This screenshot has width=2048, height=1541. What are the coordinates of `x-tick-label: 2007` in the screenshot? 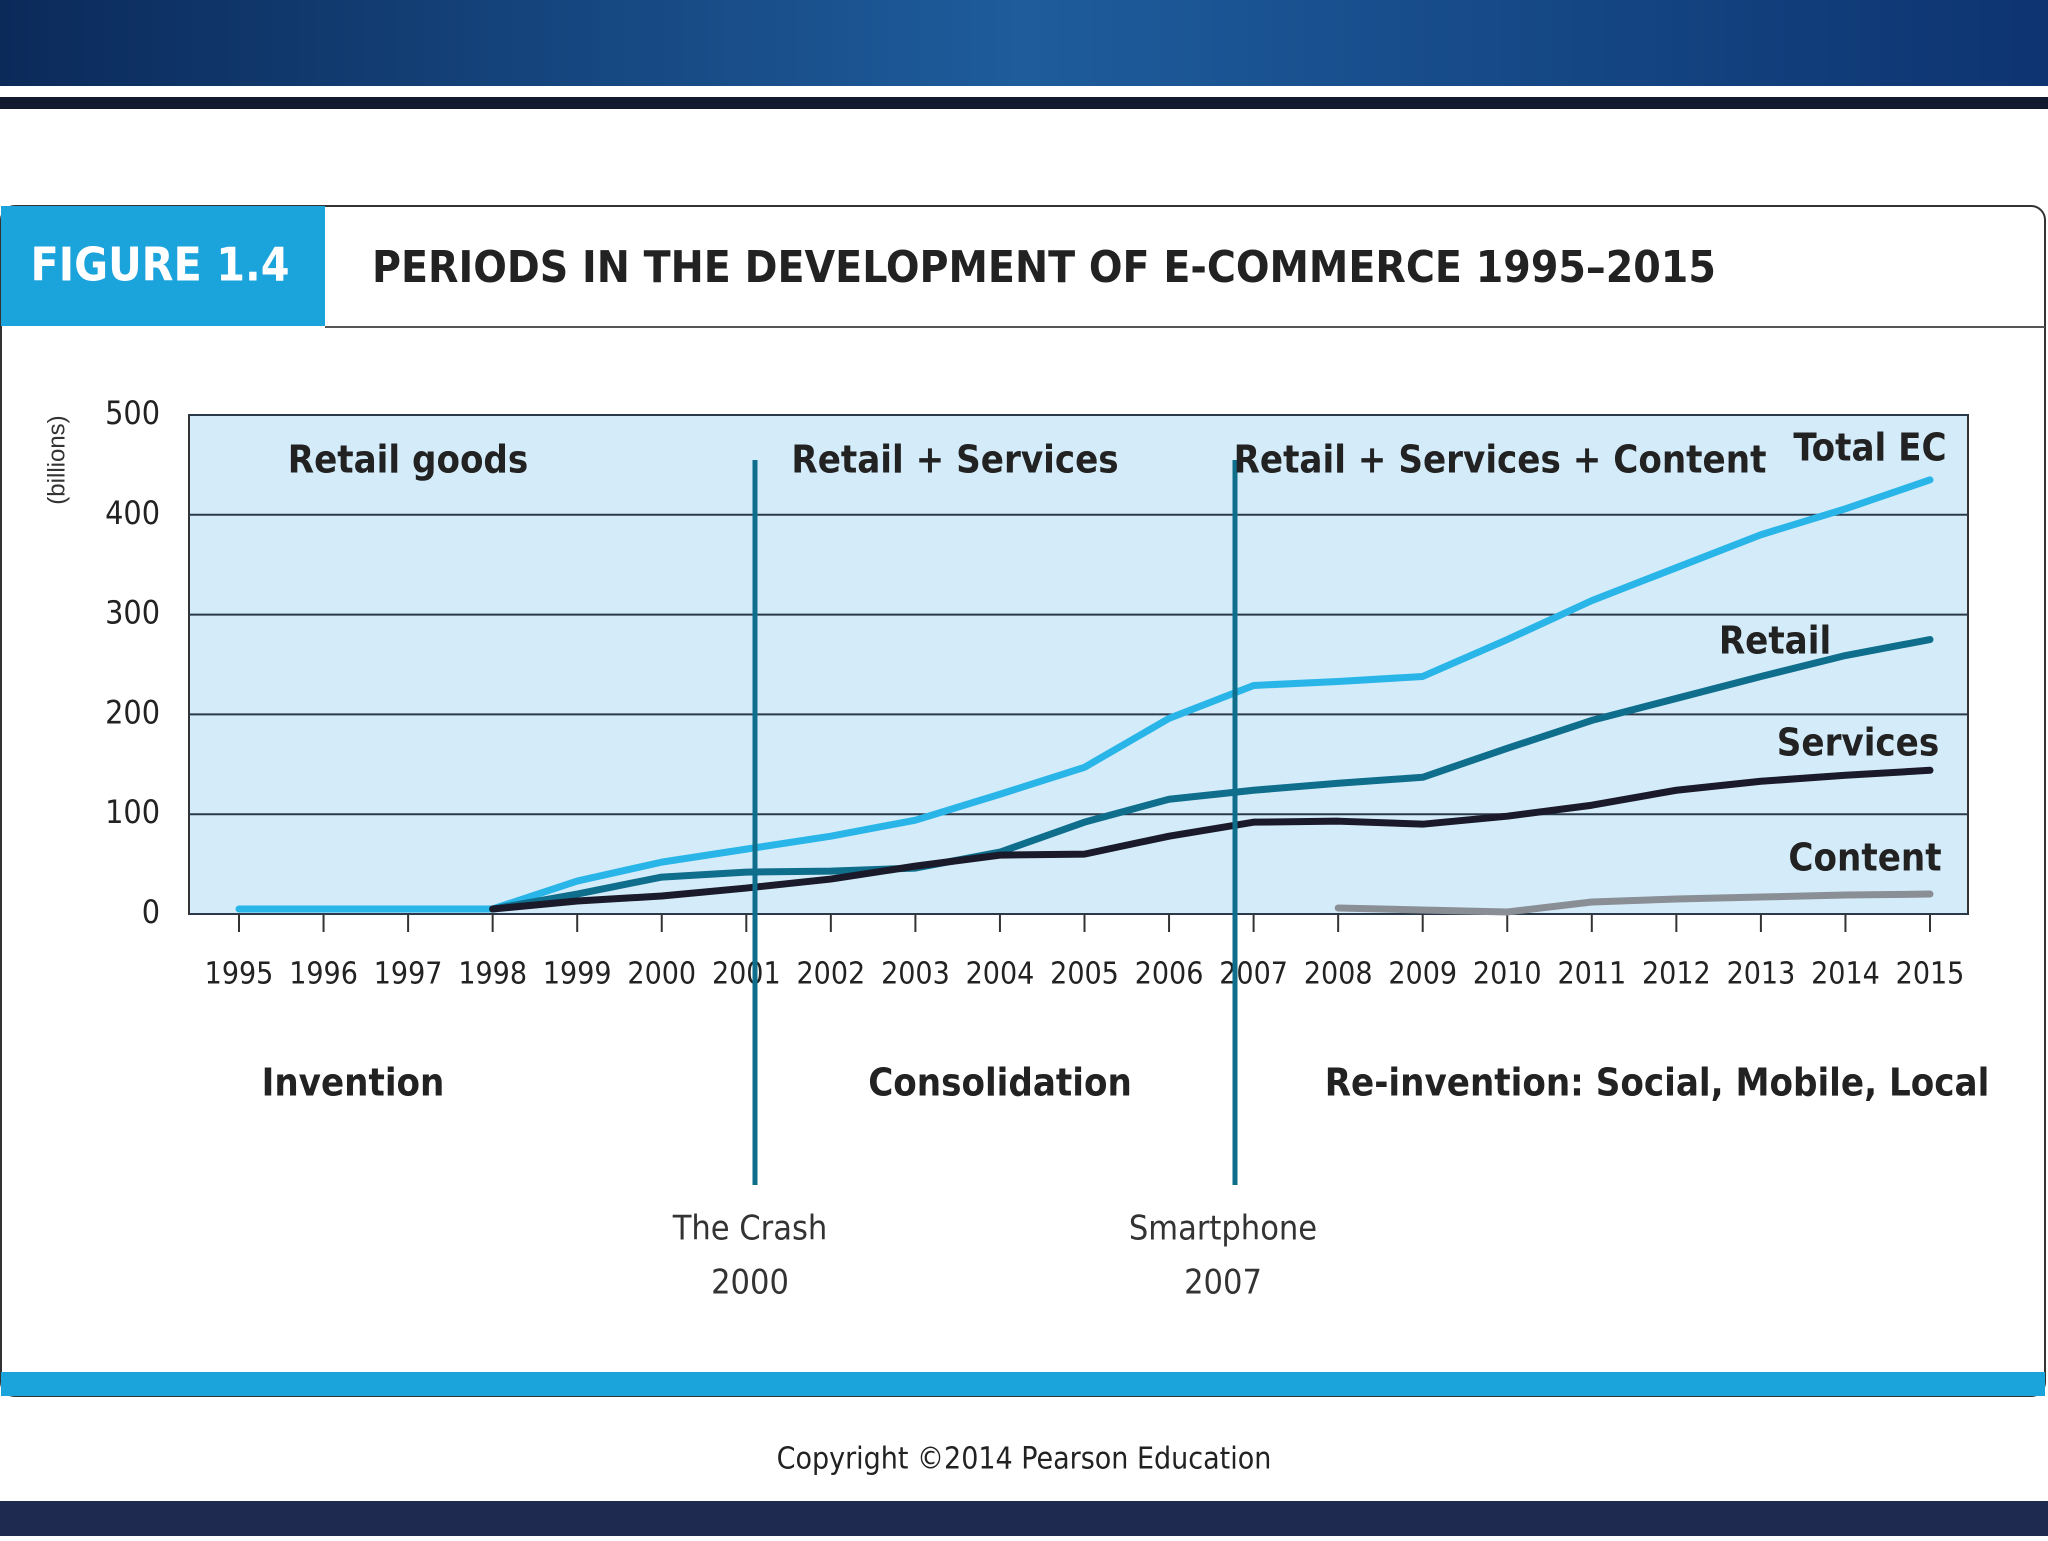 It's located at (1253, 974).